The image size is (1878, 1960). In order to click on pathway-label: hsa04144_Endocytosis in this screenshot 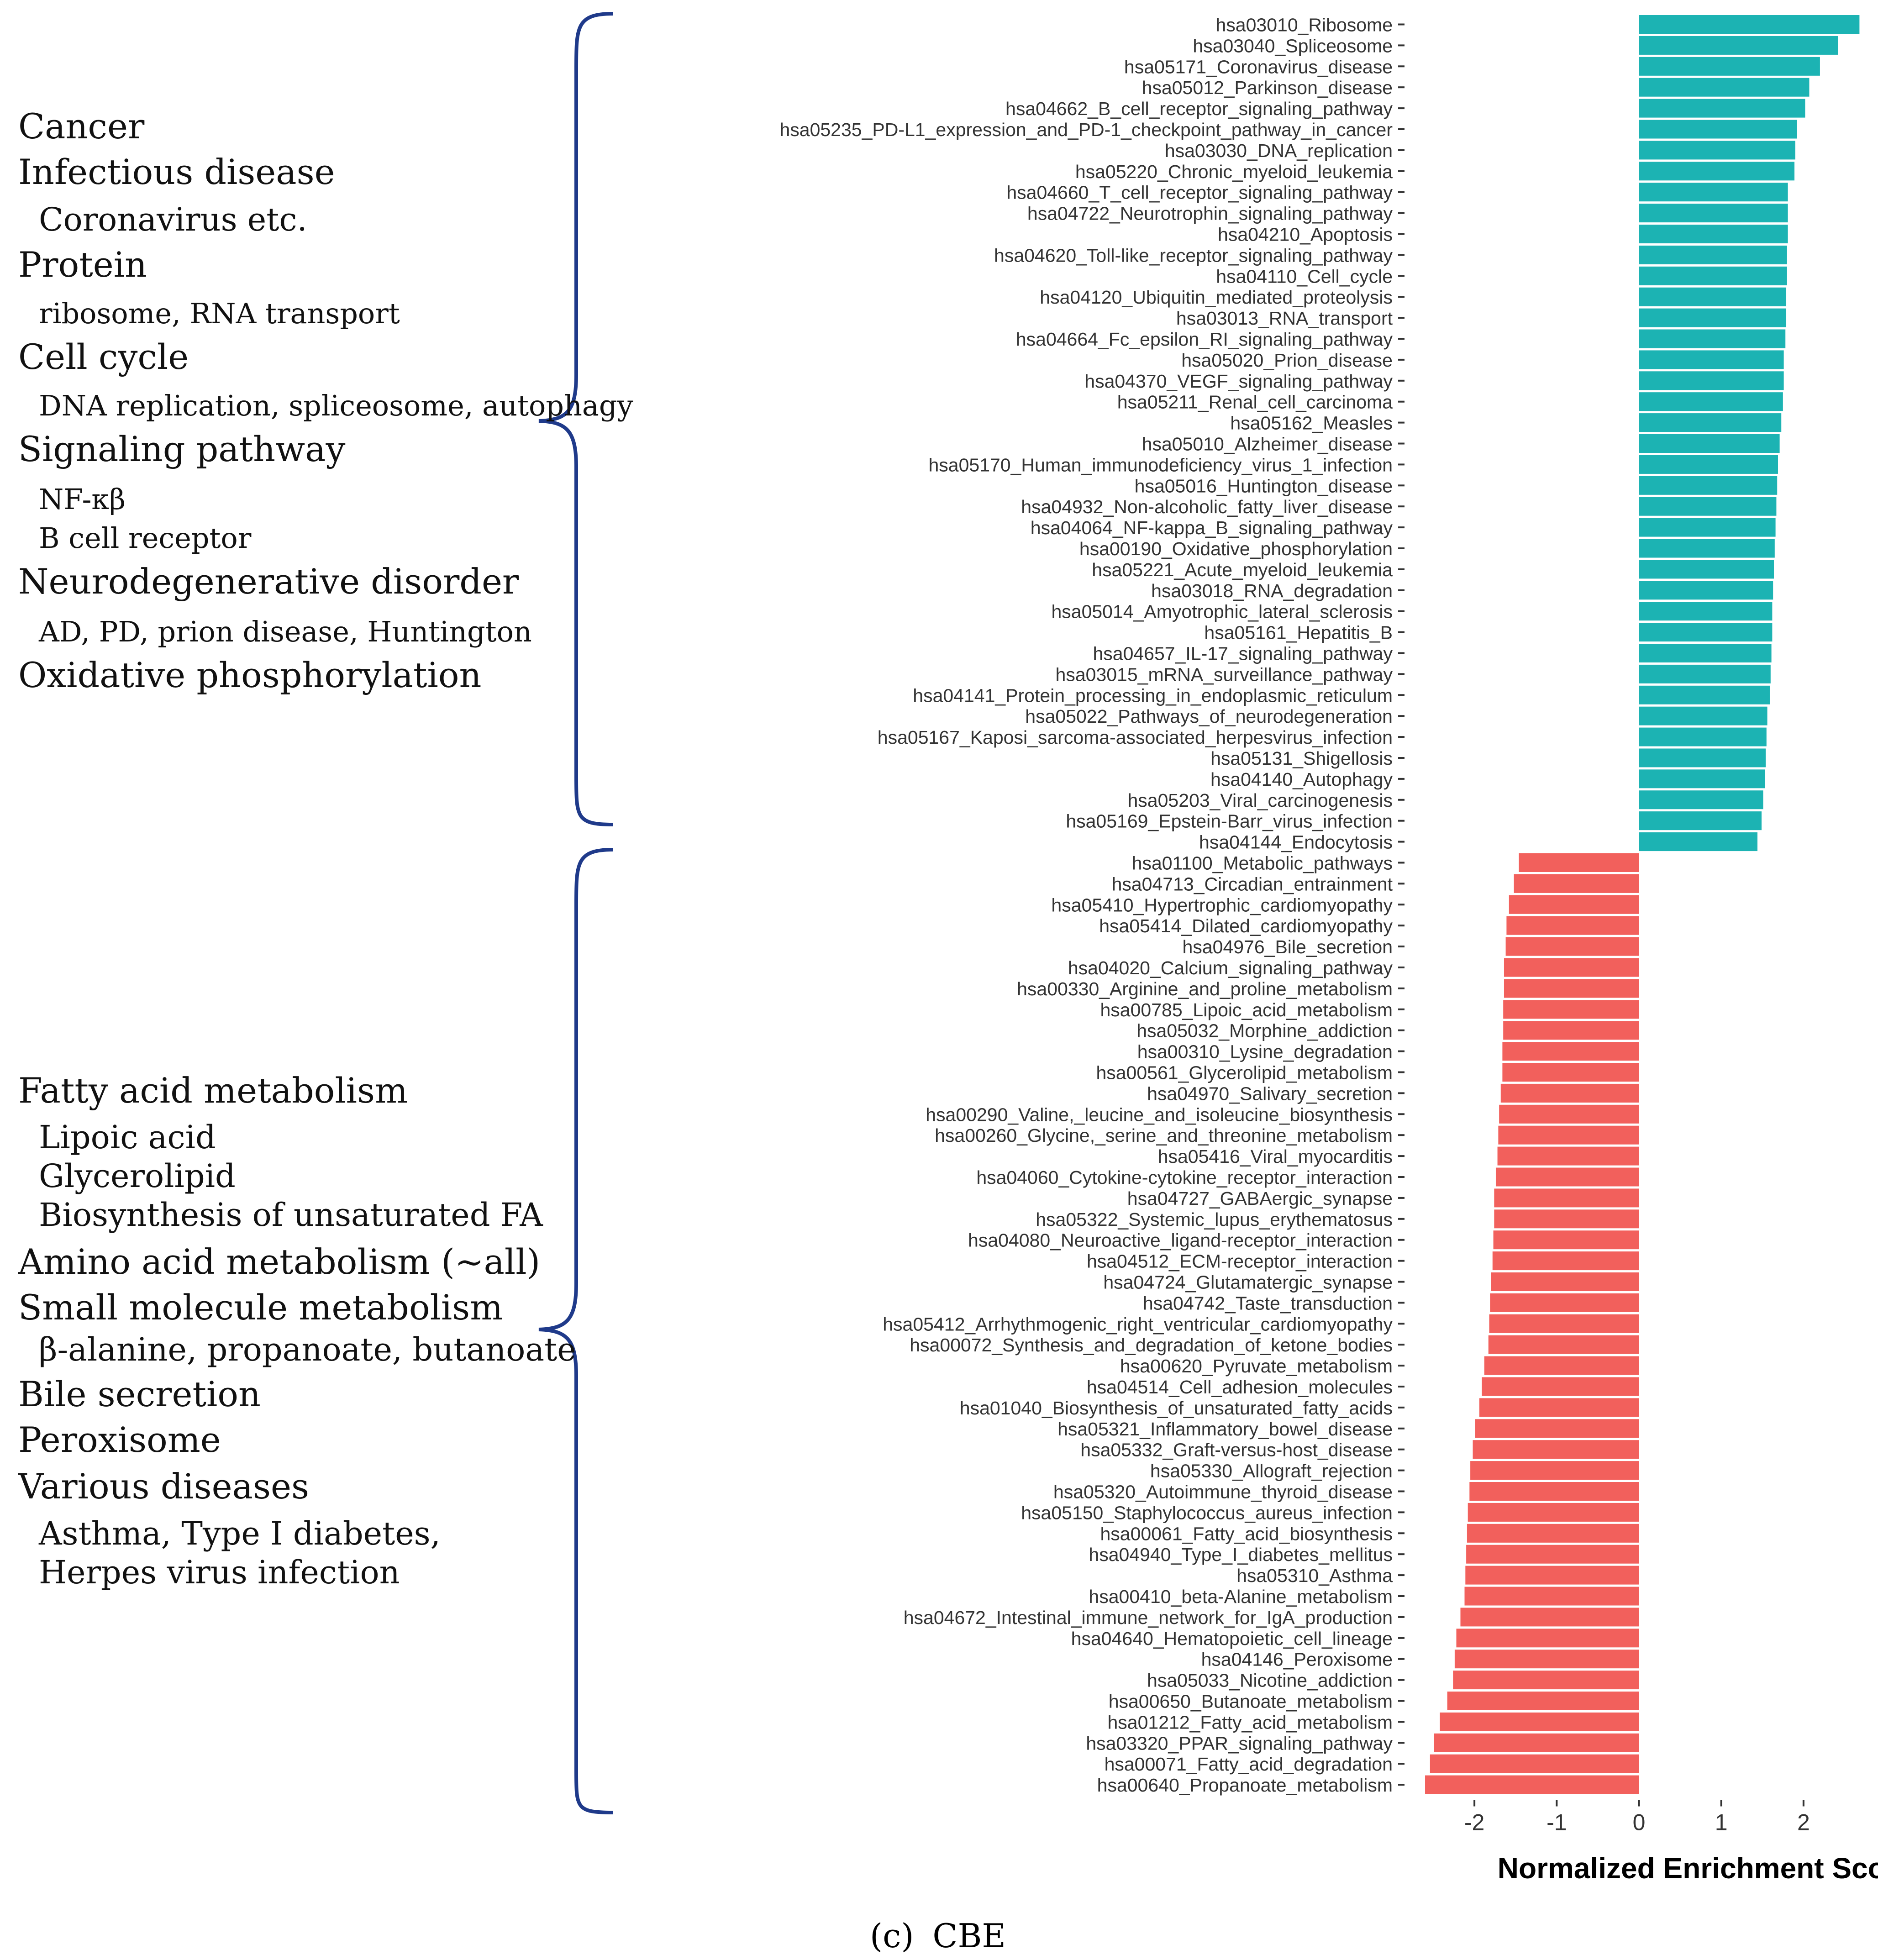, I will do `click(1296, 842)`.